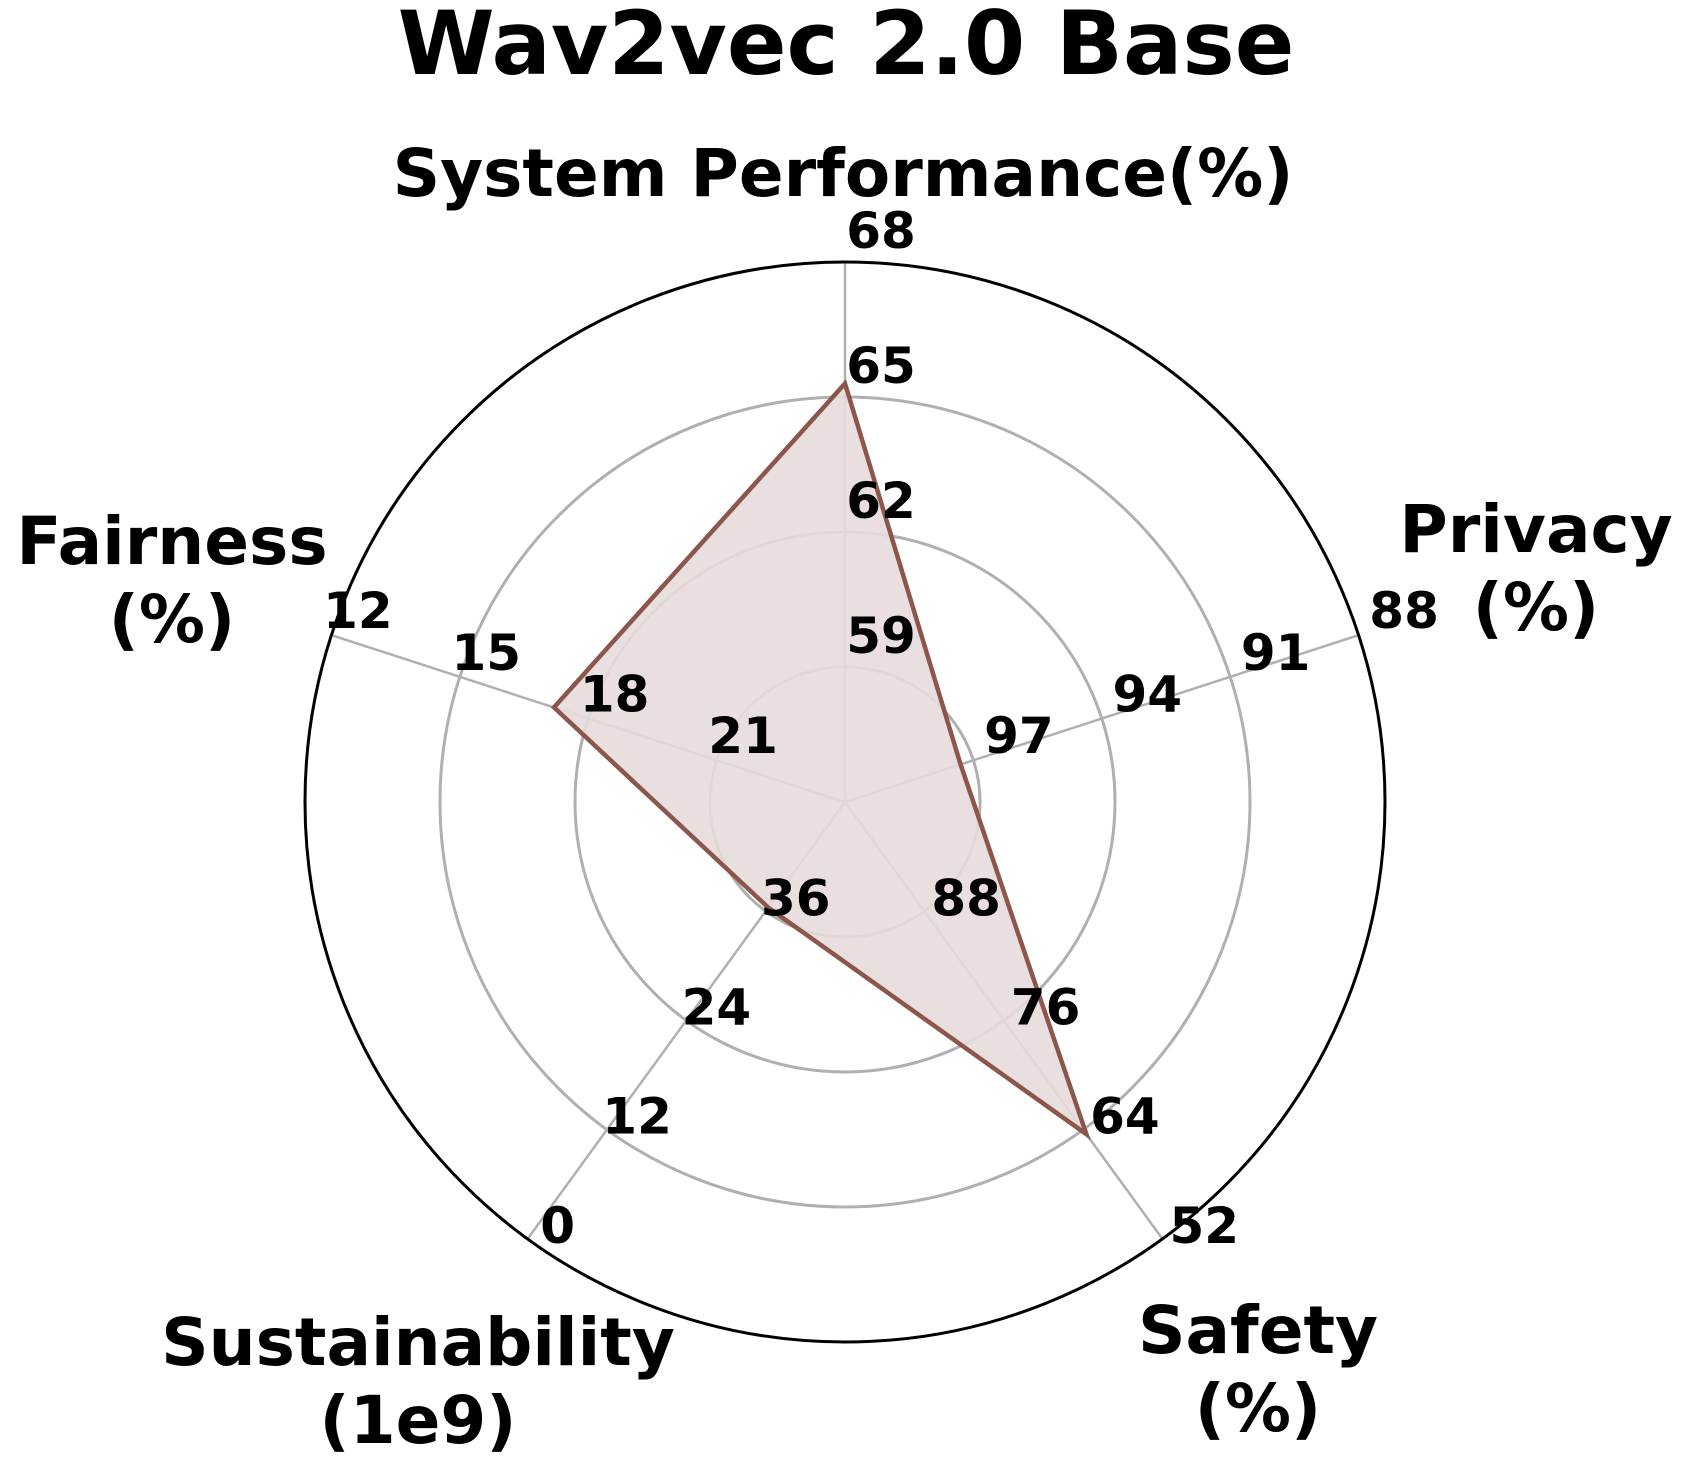 The height and width of the screenshot is (1469, 1692). Describe the element at coordinates (418, 1420) in the screenshot. I see `axis-label: (1e9)` at that location.